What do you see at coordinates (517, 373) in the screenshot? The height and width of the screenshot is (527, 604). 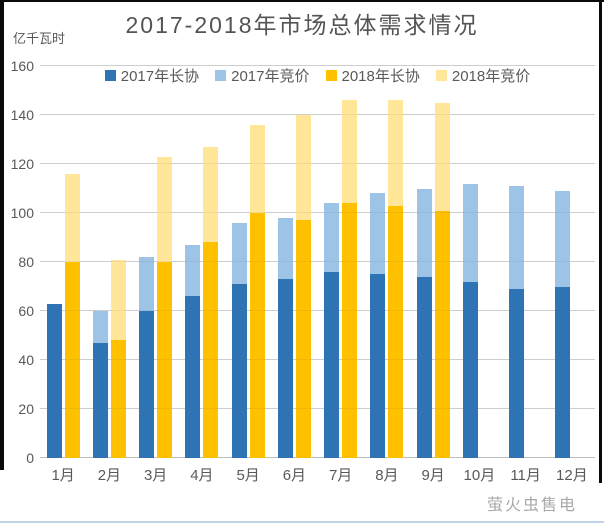 I see `segment-2017年长协-11月` at bounding box center [517, 373].